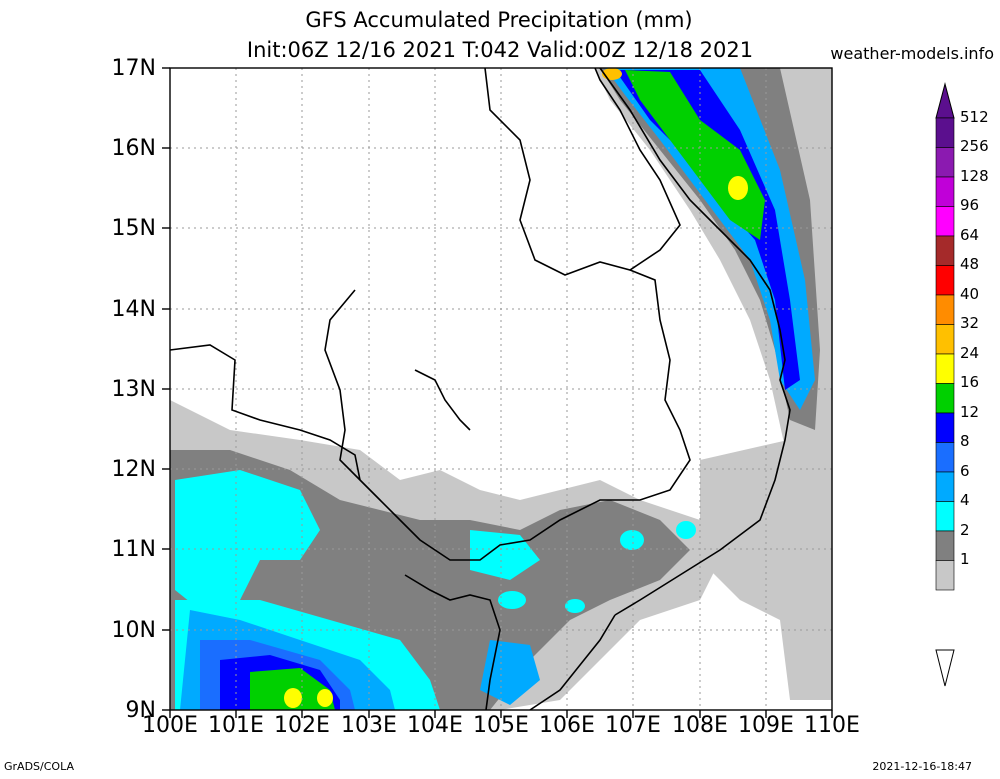  I want to click on lat-label-10n: 10N, so click(133, 630).